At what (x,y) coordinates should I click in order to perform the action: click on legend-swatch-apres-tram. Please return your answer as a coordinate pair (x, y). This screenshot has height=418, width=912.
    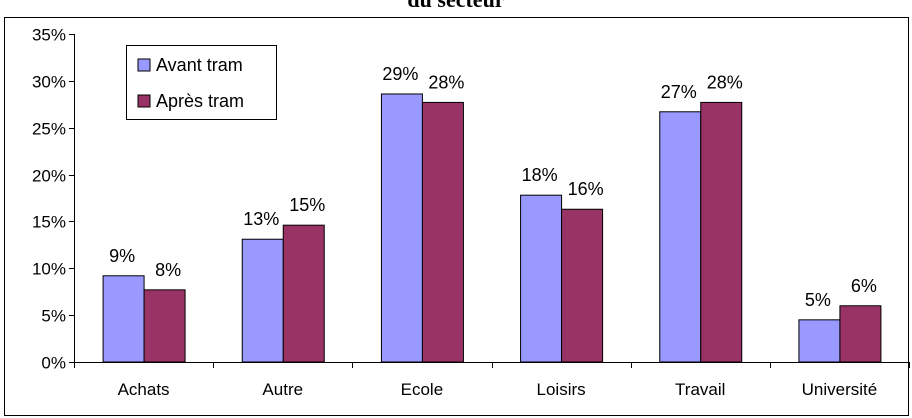
    Looking at the image, I should click on (144, 101).